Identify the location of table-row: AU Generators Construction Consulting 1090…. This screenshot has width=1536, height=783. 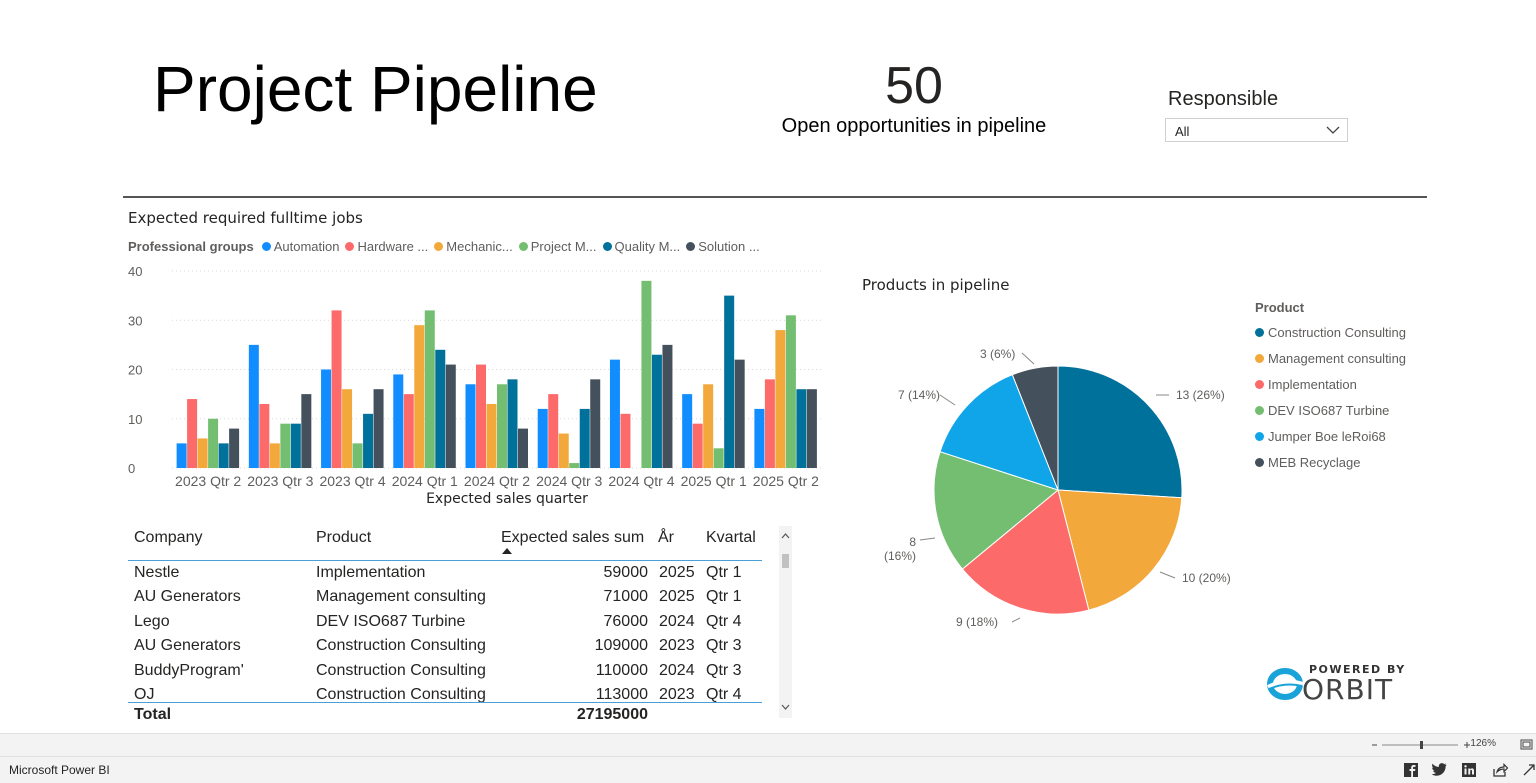
(446, 649).